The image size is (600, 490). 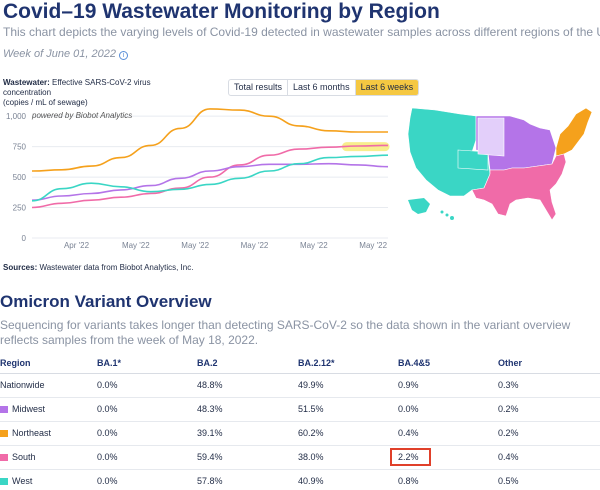 I want to click on variant-table-header: Region BA.1* BA.2 BA.2.12* BA.4&5 Other, so click(x=300, y=363).